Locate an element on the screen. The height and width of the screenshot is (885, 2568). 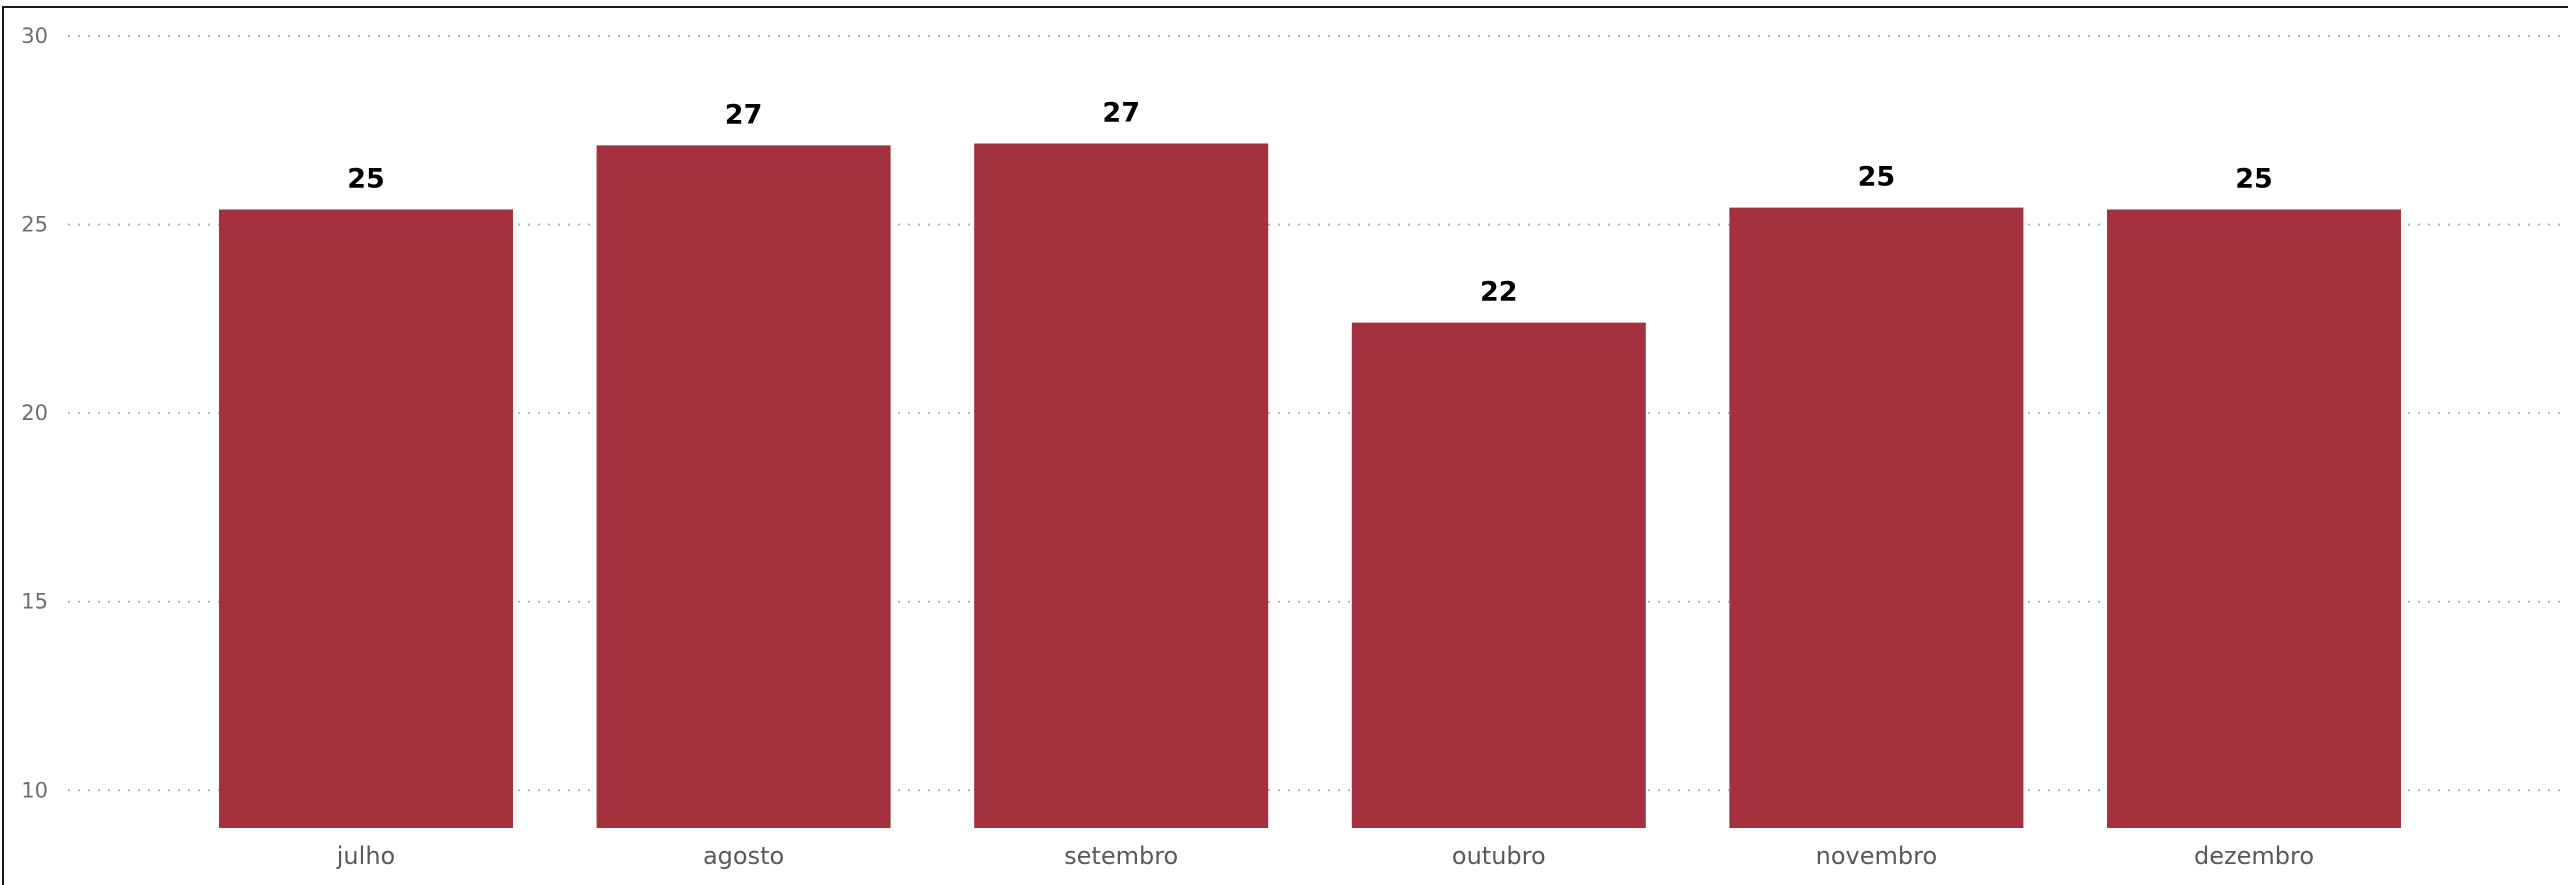
data-label-dezembro: 25 is located at coordinates (2254, 178).